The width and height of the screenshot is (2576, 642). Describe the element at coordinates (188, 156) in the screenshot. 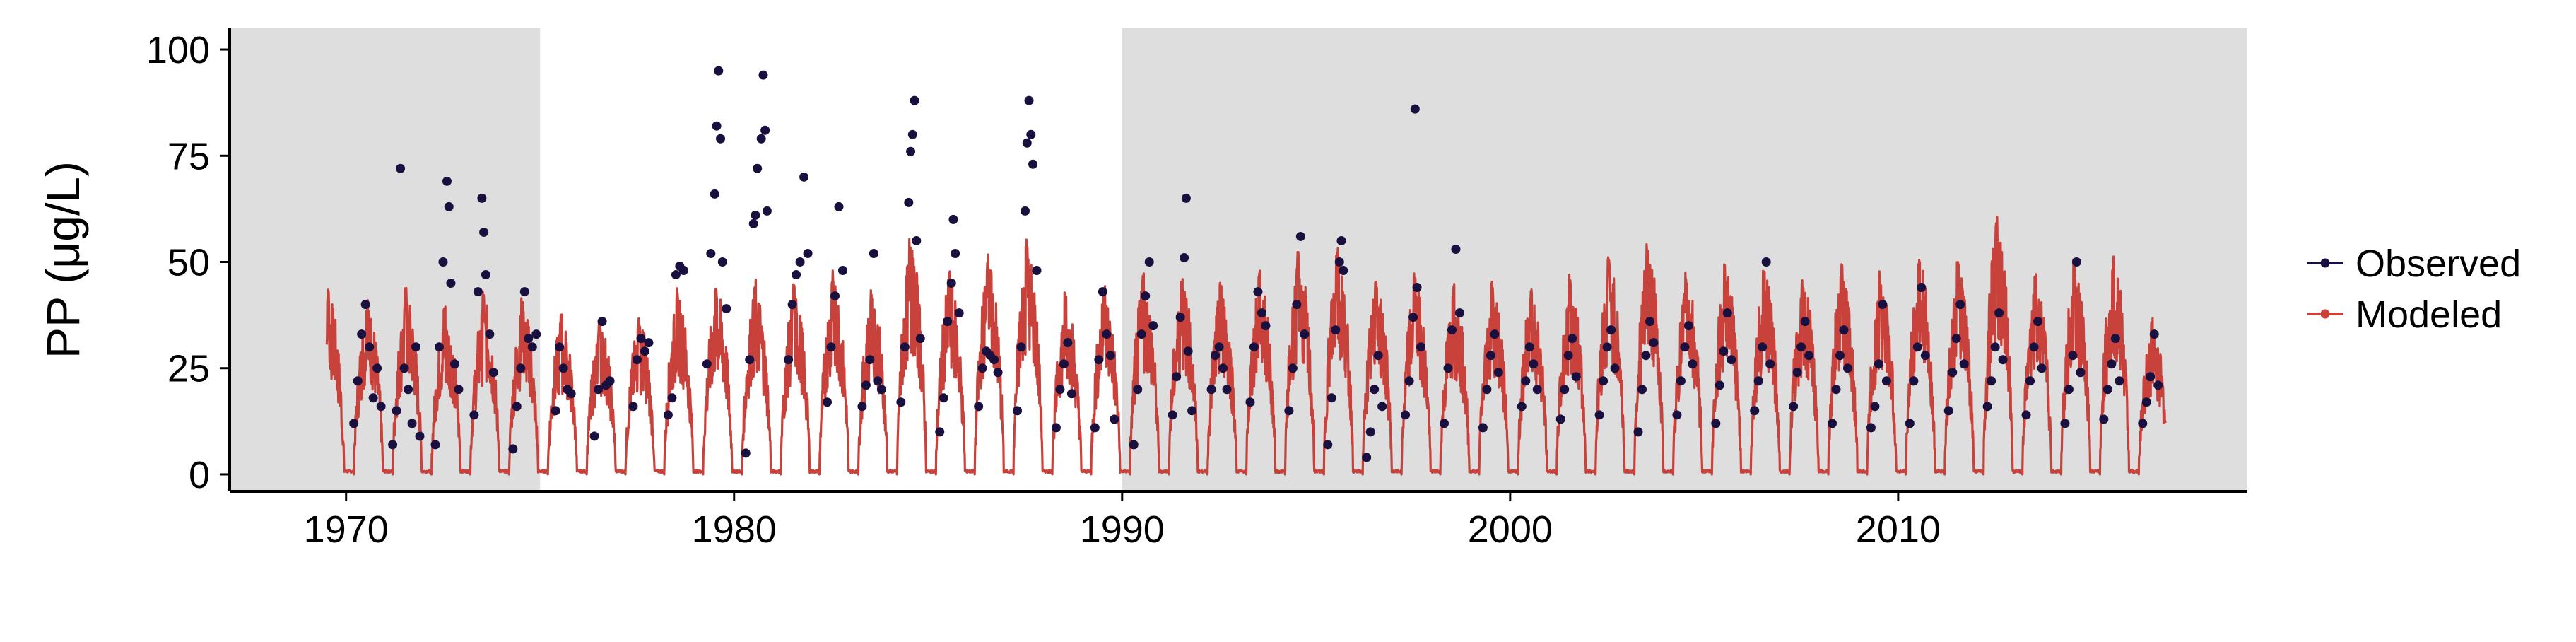

I see `y-tick-label: 75` at that location.